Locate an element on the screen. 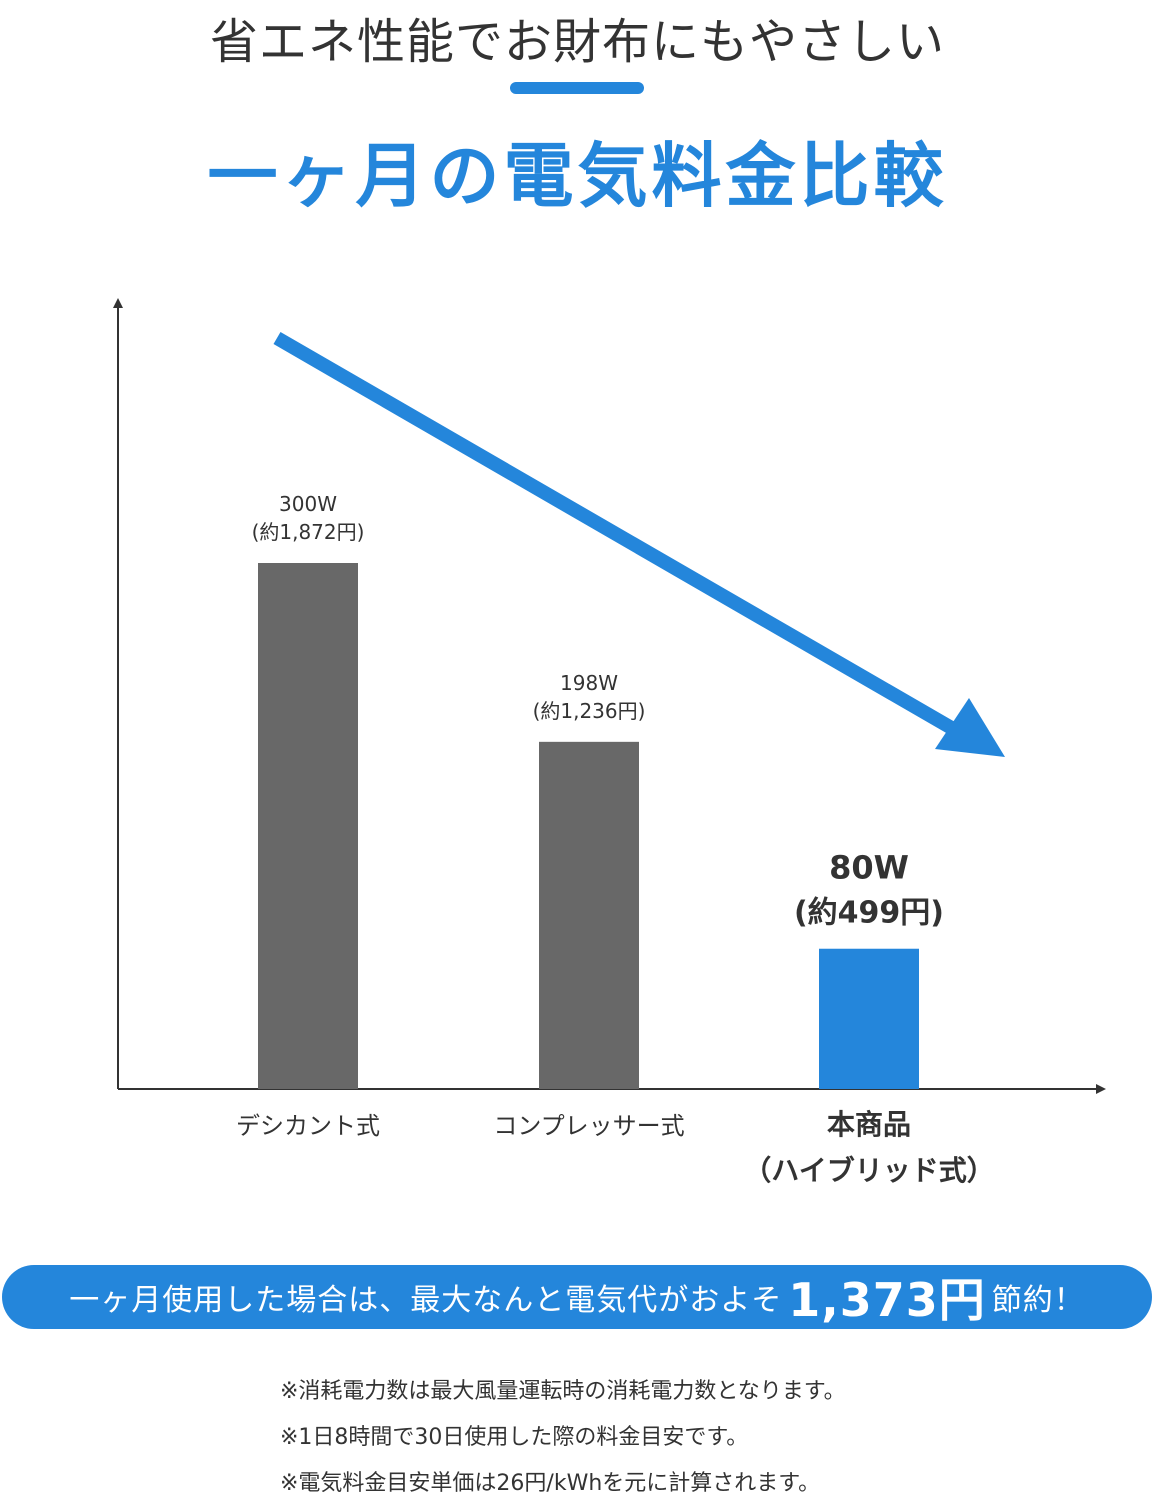 This screenshot has width=1155, height=1510. footnote: ※消耗電力数は最大風量運転時の消耗電力数となります。 is located at coordinates (563, 1391).